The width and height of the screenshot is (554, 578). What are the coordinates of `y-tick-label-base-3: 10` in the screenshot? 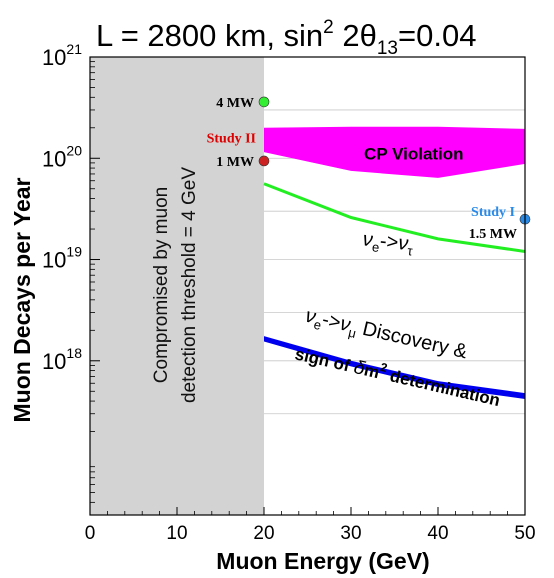 It's located at (54, 57).